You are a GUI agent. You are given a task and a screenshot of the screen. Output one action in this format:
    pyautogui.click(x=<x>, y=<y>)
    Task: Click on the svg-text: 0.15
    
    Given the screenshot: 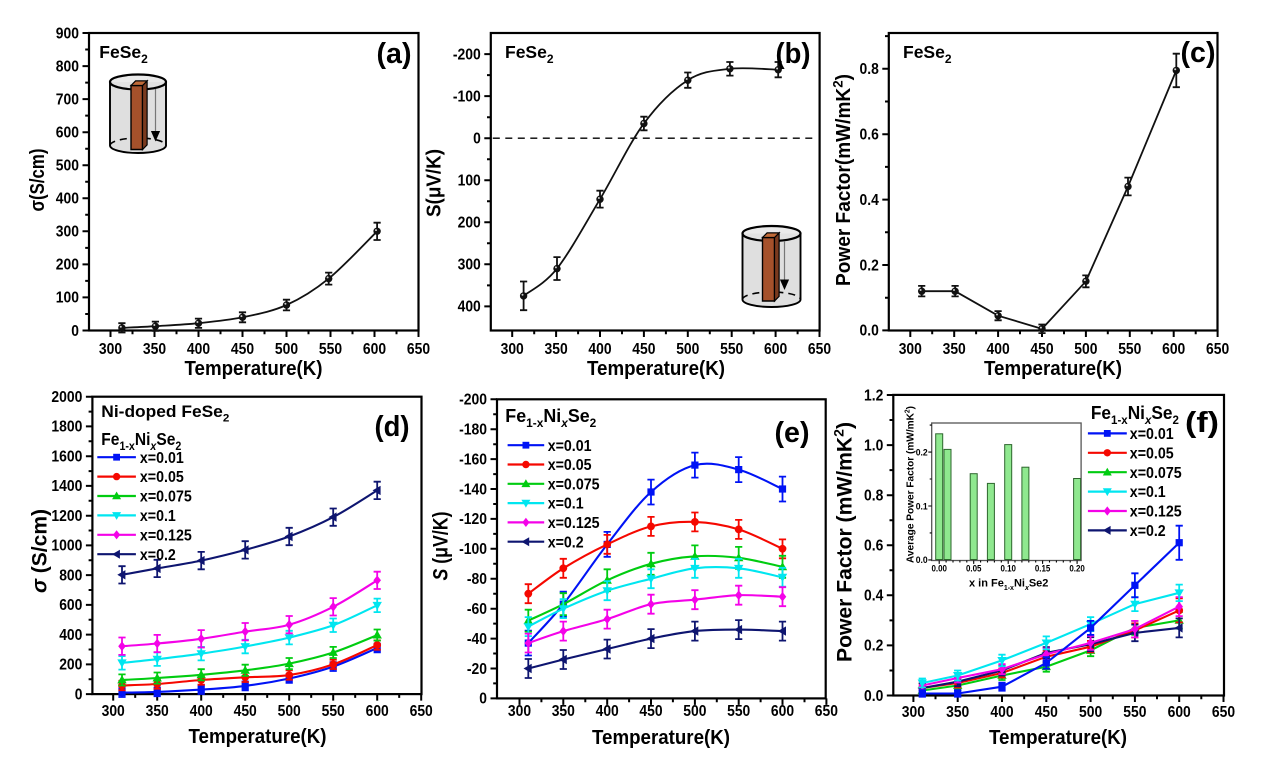 What is the action you would take?
    pyautogui.click(x=1043, y=569)
    